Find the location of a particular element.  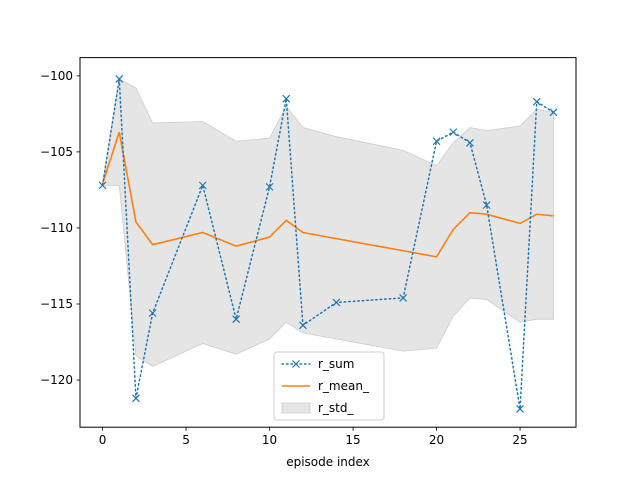

x-tick-label: 5 is located at coordinates (186, 440).